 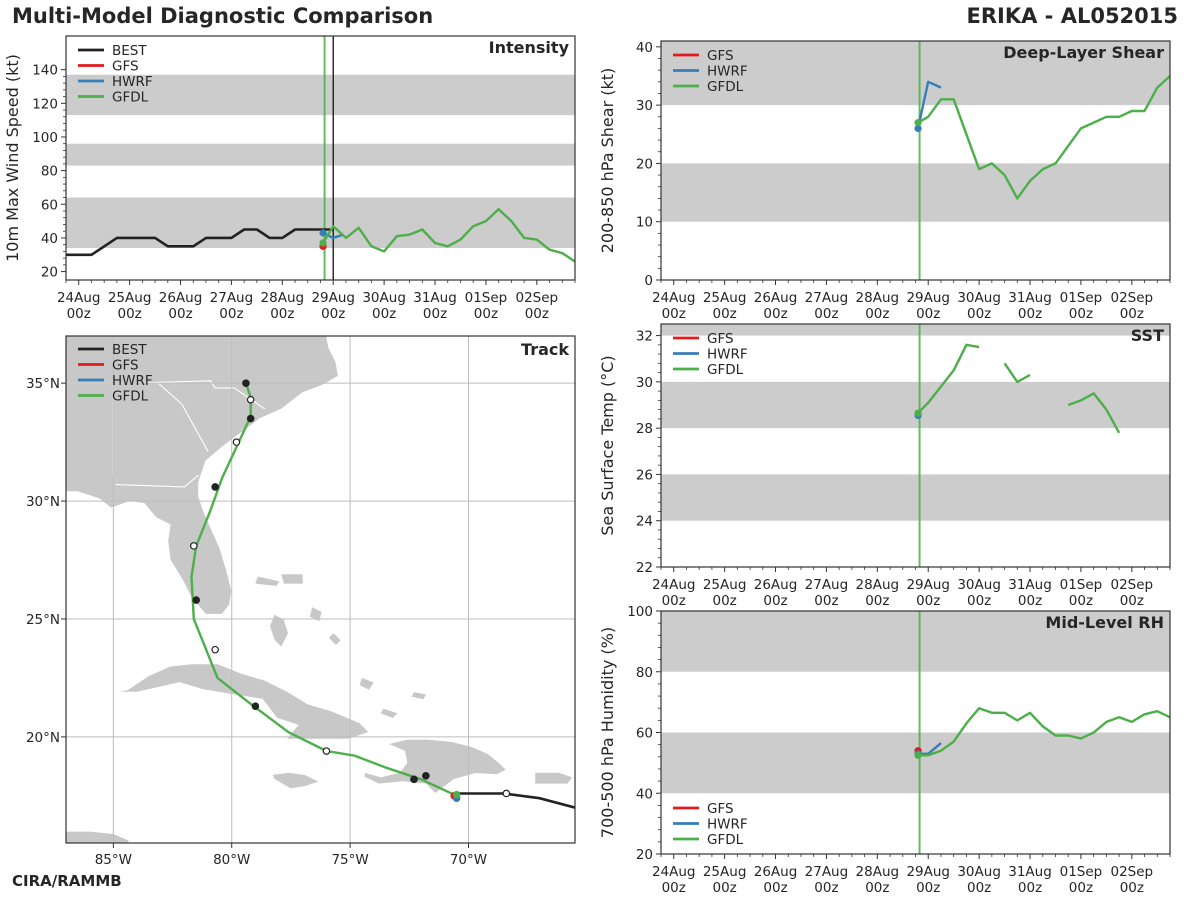 I want to click on rh-xtick-label-day: 30Aug, so click(x=979, y=872).